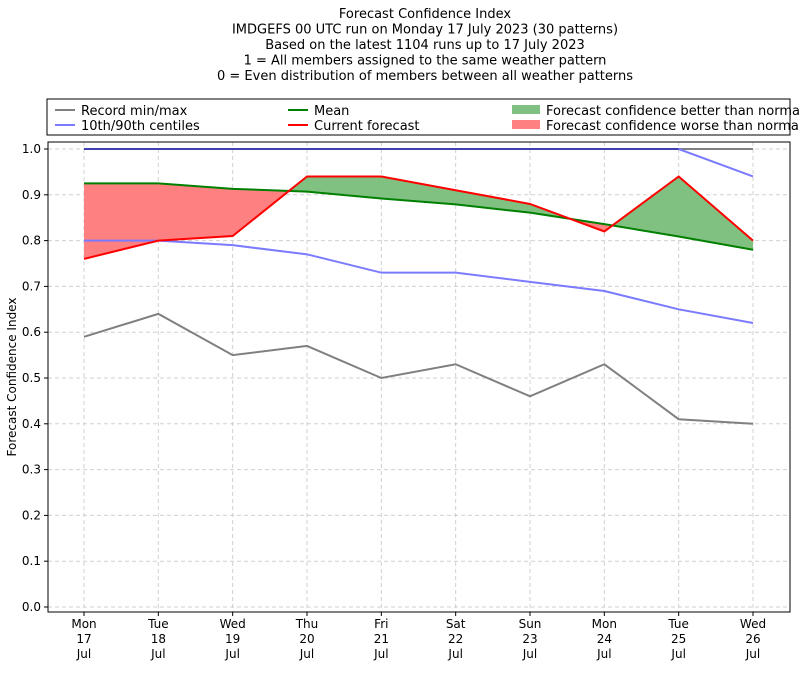 The width and height of the screenshot is (800, 676). I want to click on x-tick-label: 26, so click(752, 639).